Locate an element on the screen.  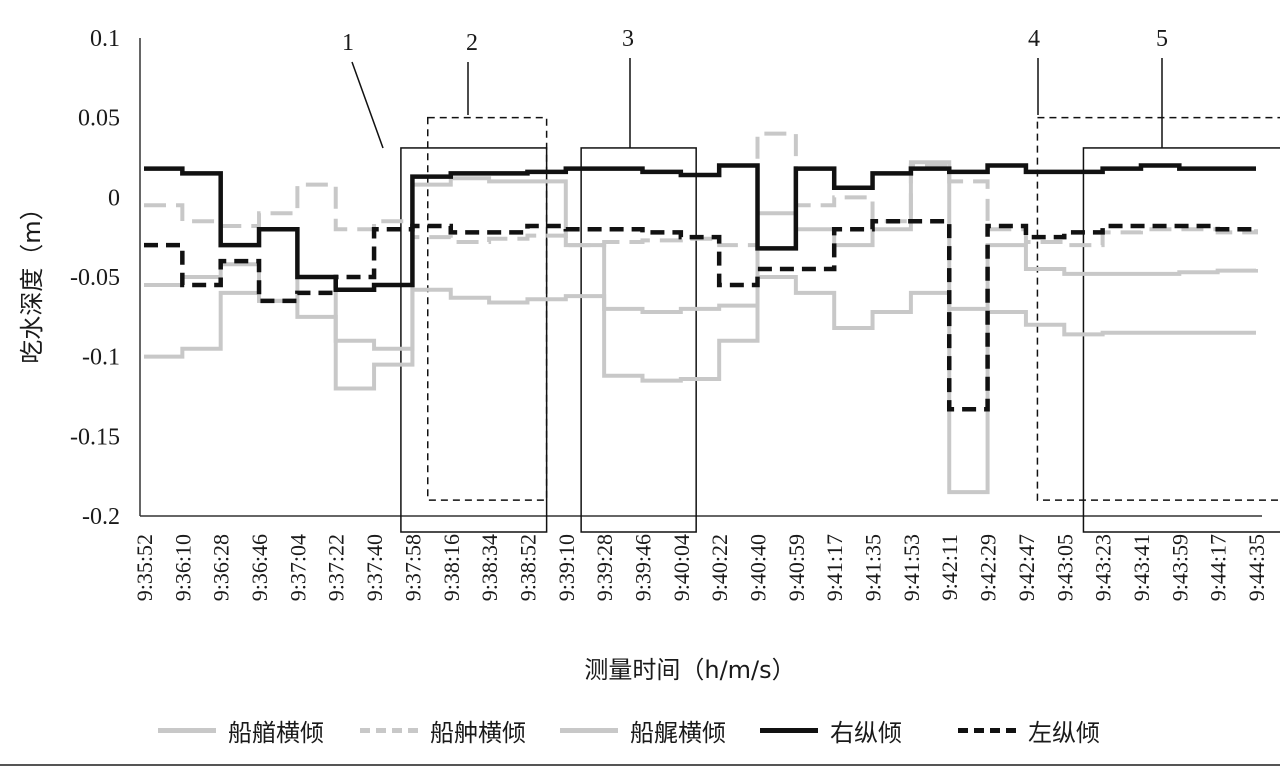
legend-item: 船艏横倾 is located at coordinates (241, 731).